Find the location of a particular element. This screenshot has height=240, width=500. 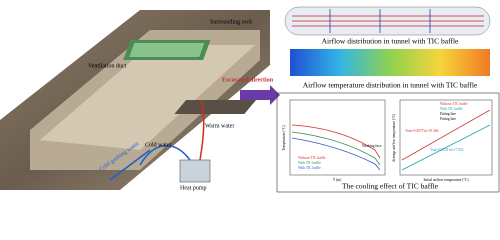

label: Cold water is located at coordinates (158, 145).